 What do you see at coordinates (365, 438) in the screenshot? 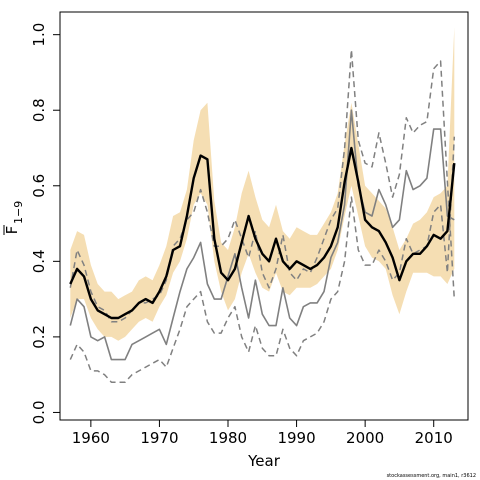
I see `x-tick-label: 2000` at bounding box center [365, 438].